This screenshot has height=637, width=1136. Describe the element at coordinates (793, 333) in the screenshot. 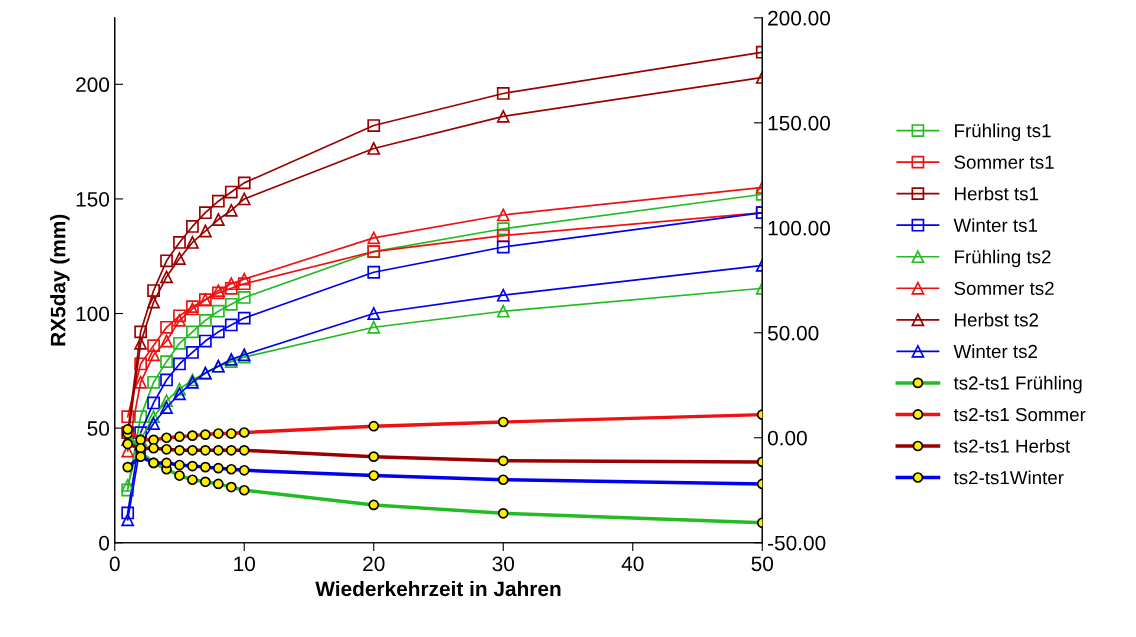

I see `y2-tick-label: 50.00` at that location.